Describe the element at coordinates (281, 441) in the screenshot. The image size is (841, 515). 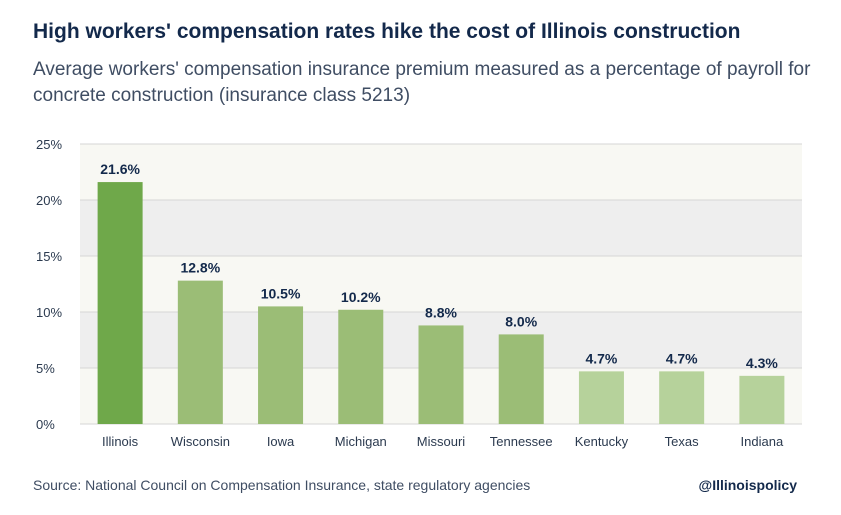
I see `x-tick-label: Iowa` at that location.